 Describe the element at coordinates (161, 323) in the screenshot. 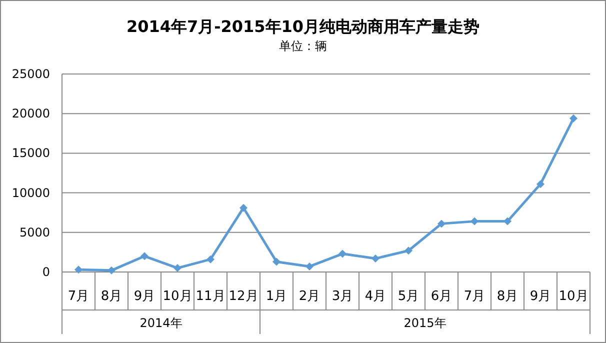

I see `text: 2014年` at that location.